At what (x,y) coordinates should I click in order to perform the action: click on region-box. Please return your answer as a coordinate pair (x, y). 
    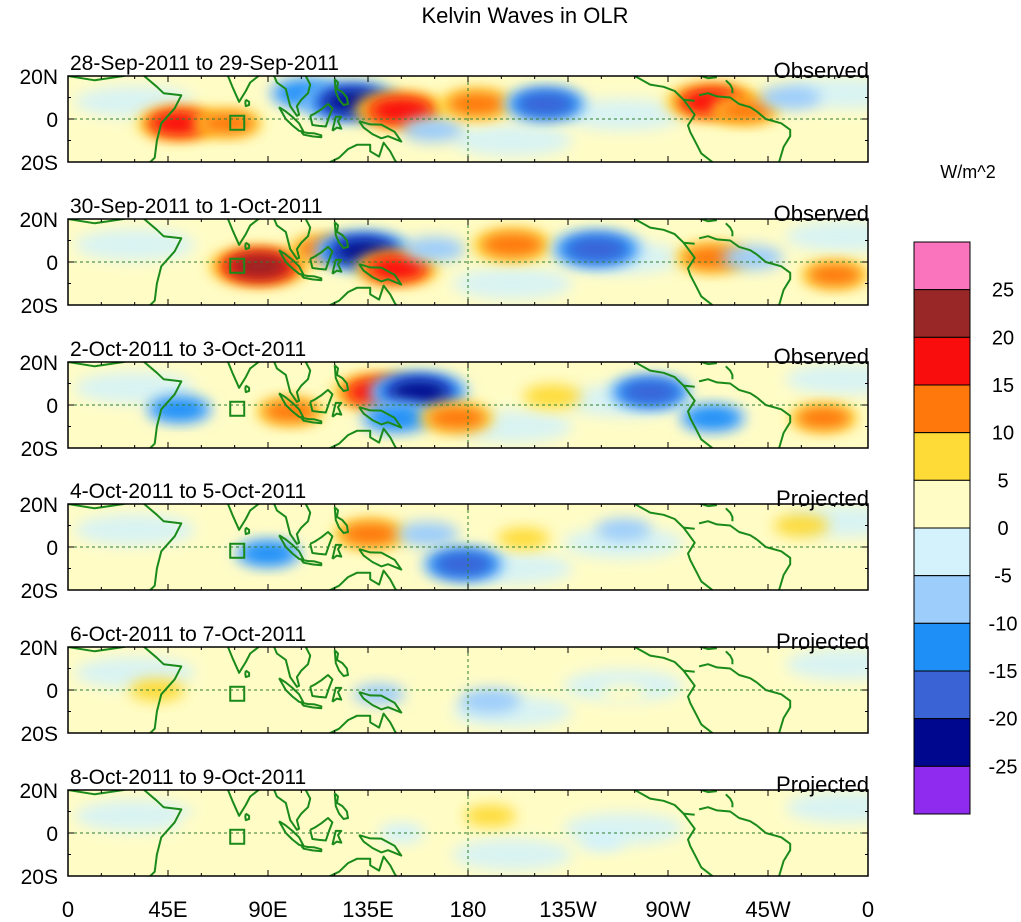
    Looking at the image, I should click on (237, 408).